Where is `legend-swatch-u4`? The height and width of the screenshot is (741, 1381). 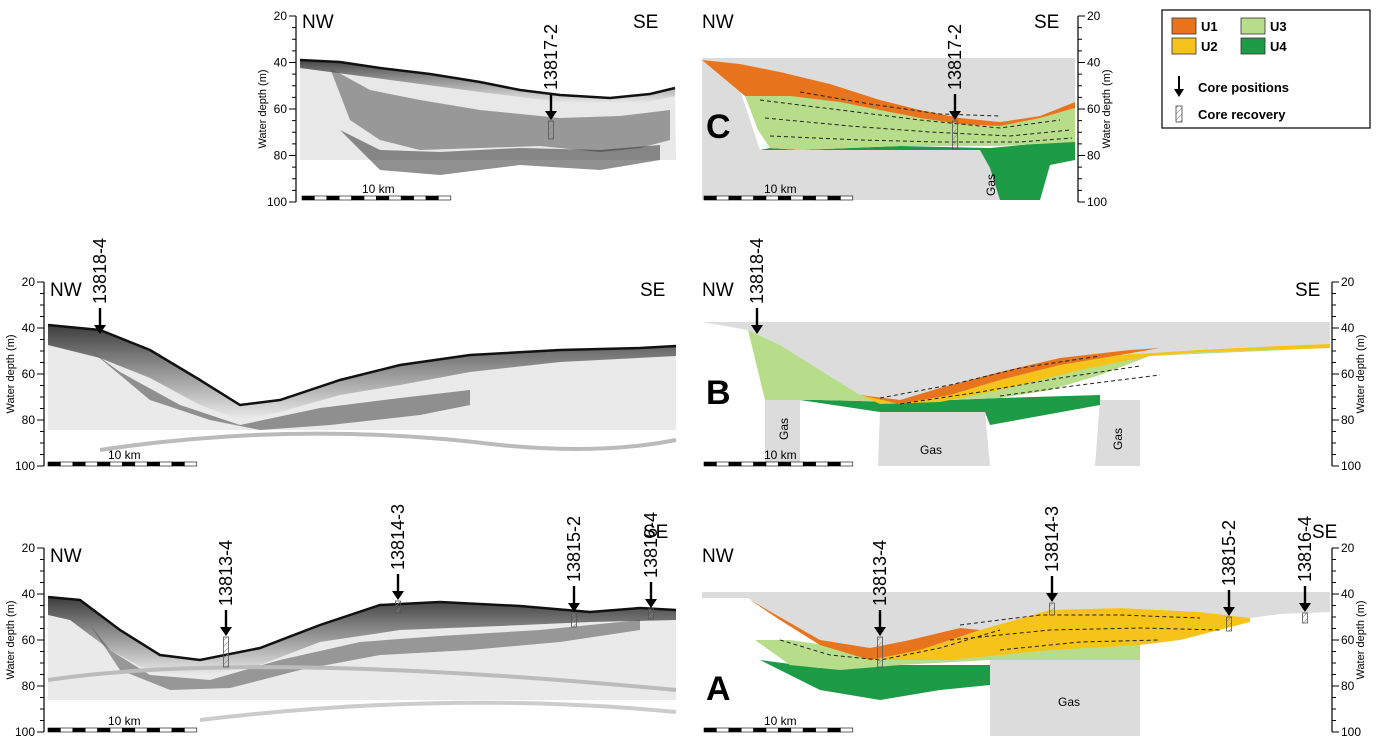
legend-swatch-u4 is located at coordinates (1253, 46).